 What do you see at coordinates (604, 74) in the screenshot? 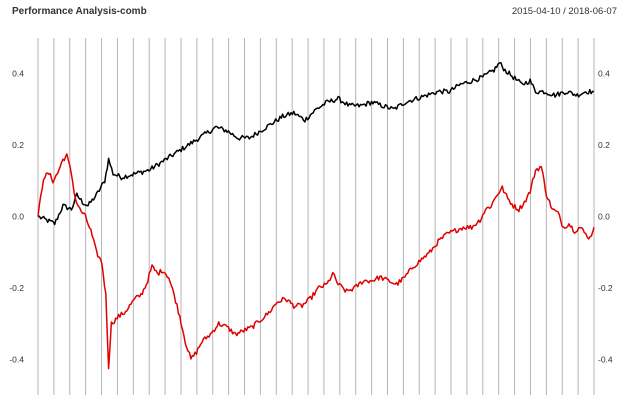
I see `y-tick-label-right: 0.4` at bounding box center [604, 74].